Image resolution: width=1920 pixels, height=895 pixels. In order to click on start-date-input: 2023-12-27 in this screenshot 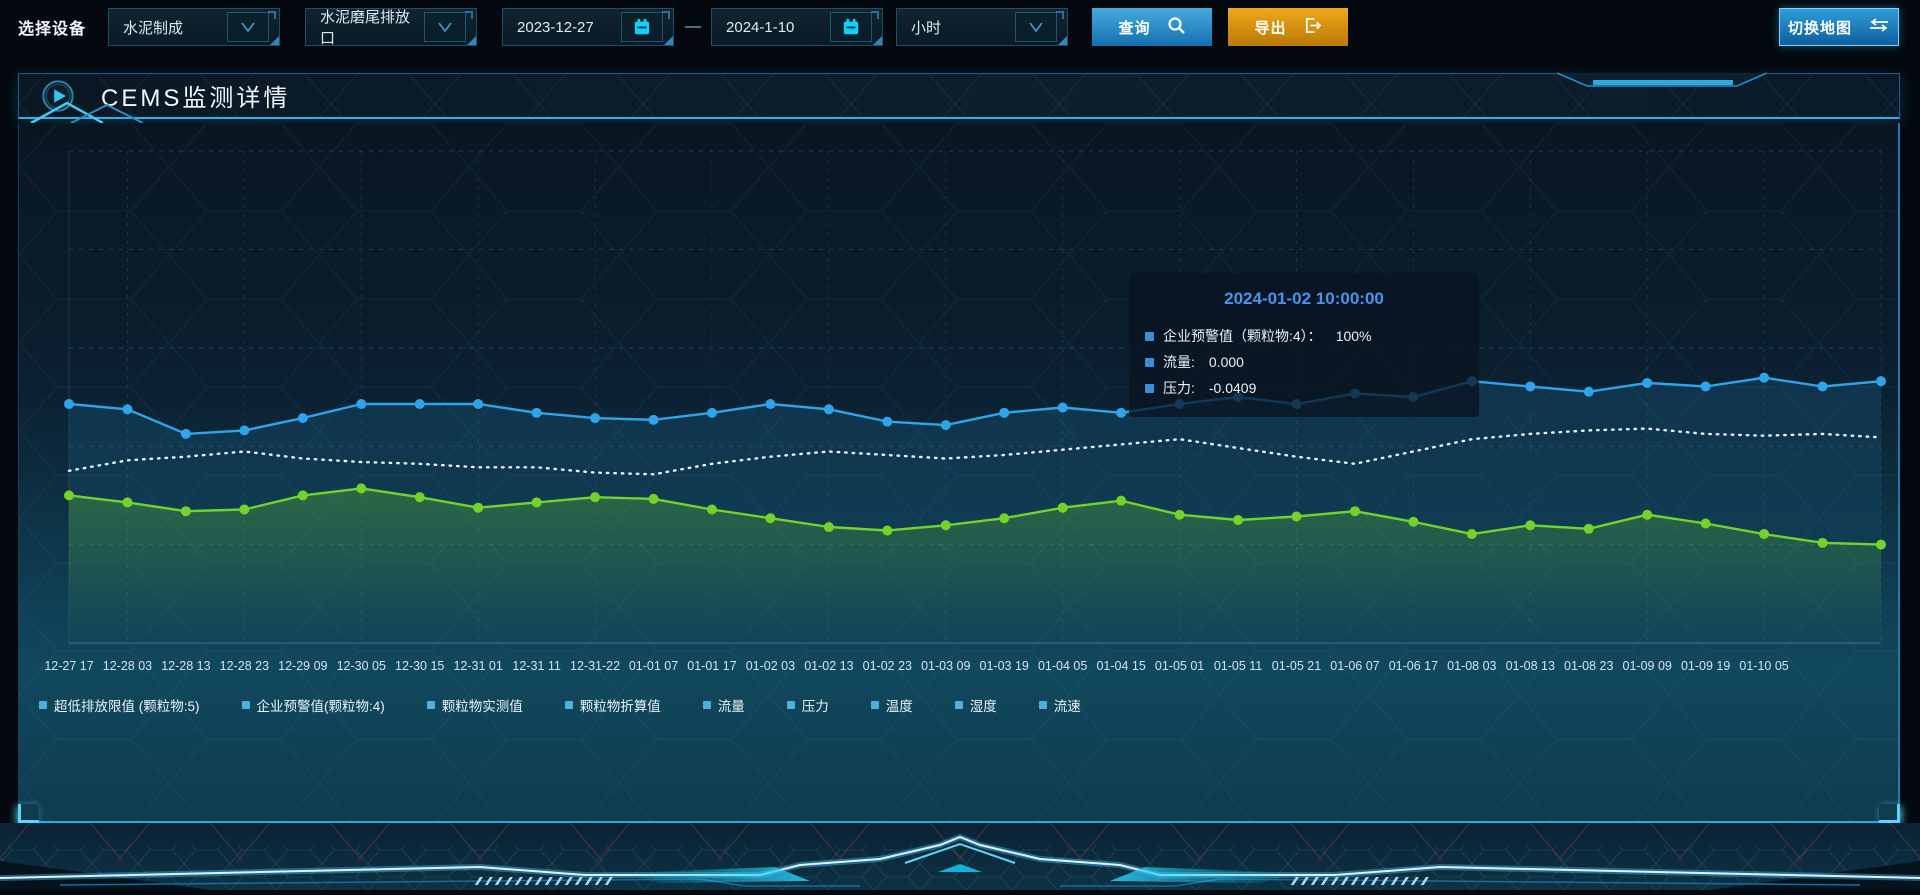, I will do `click(588, 27)`.